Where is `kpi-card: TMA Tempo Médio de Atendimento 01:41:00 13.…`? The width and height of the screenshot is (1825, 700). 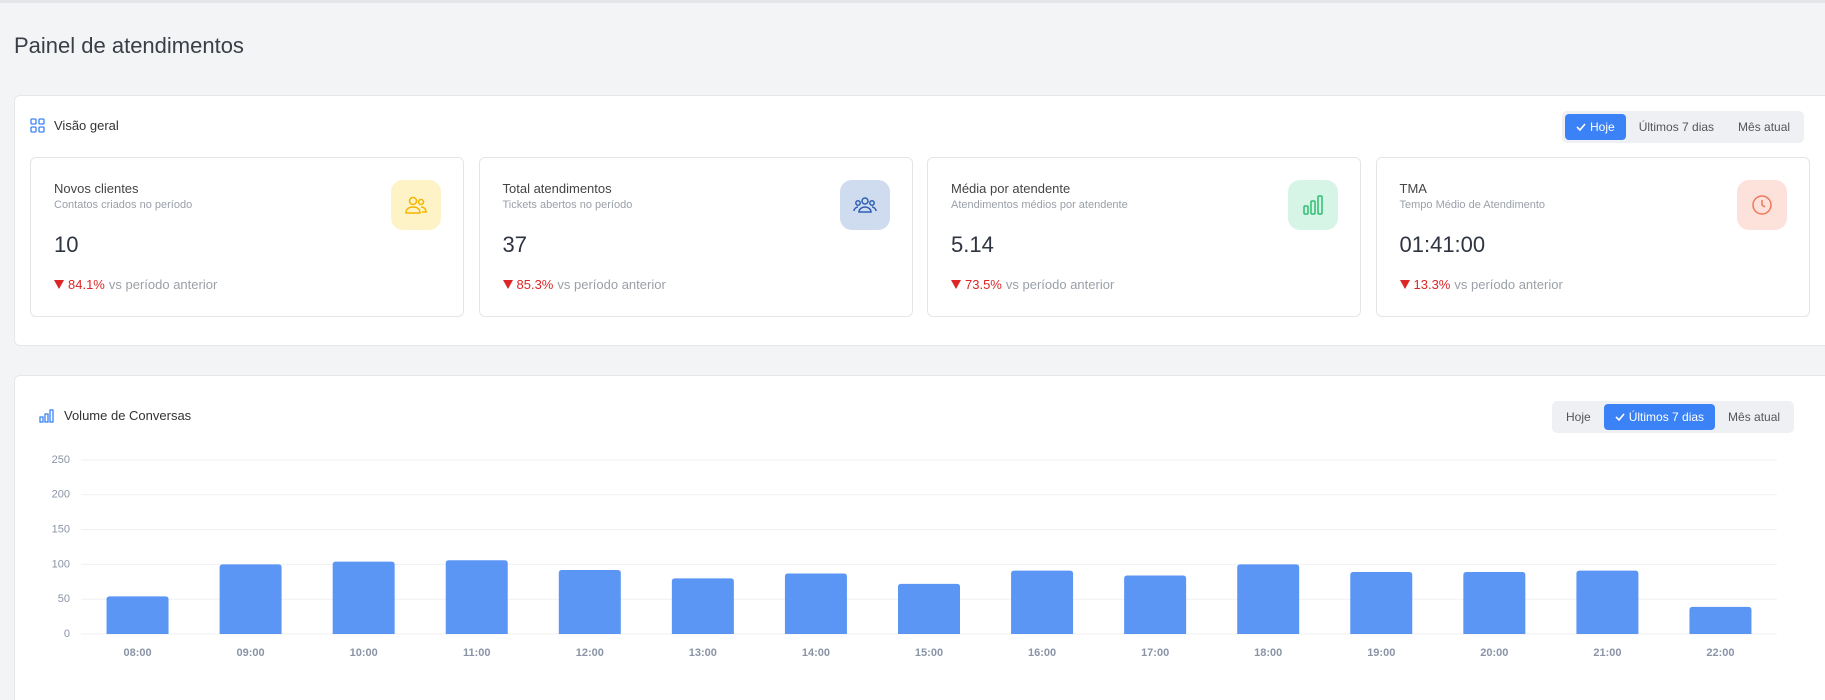 kpi-card: TMA Tempo Médio de Atendimento 01:41:00 13.… is located at coordinates (1592, 237).